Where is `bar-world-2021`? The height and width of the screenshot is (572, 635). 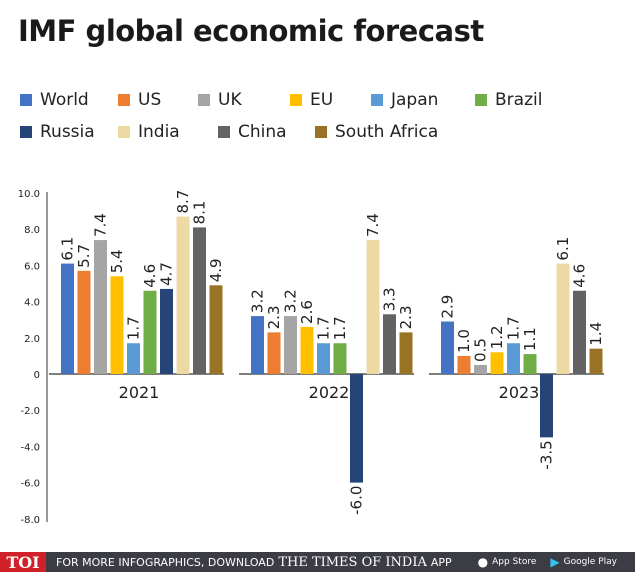 bar-world-2021 is located at coordinates (67, 318).